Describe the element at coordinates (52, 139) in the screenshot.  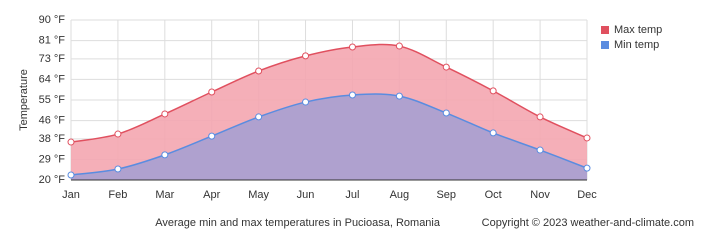
I see `y-tick-label: 38 °F` at that location.